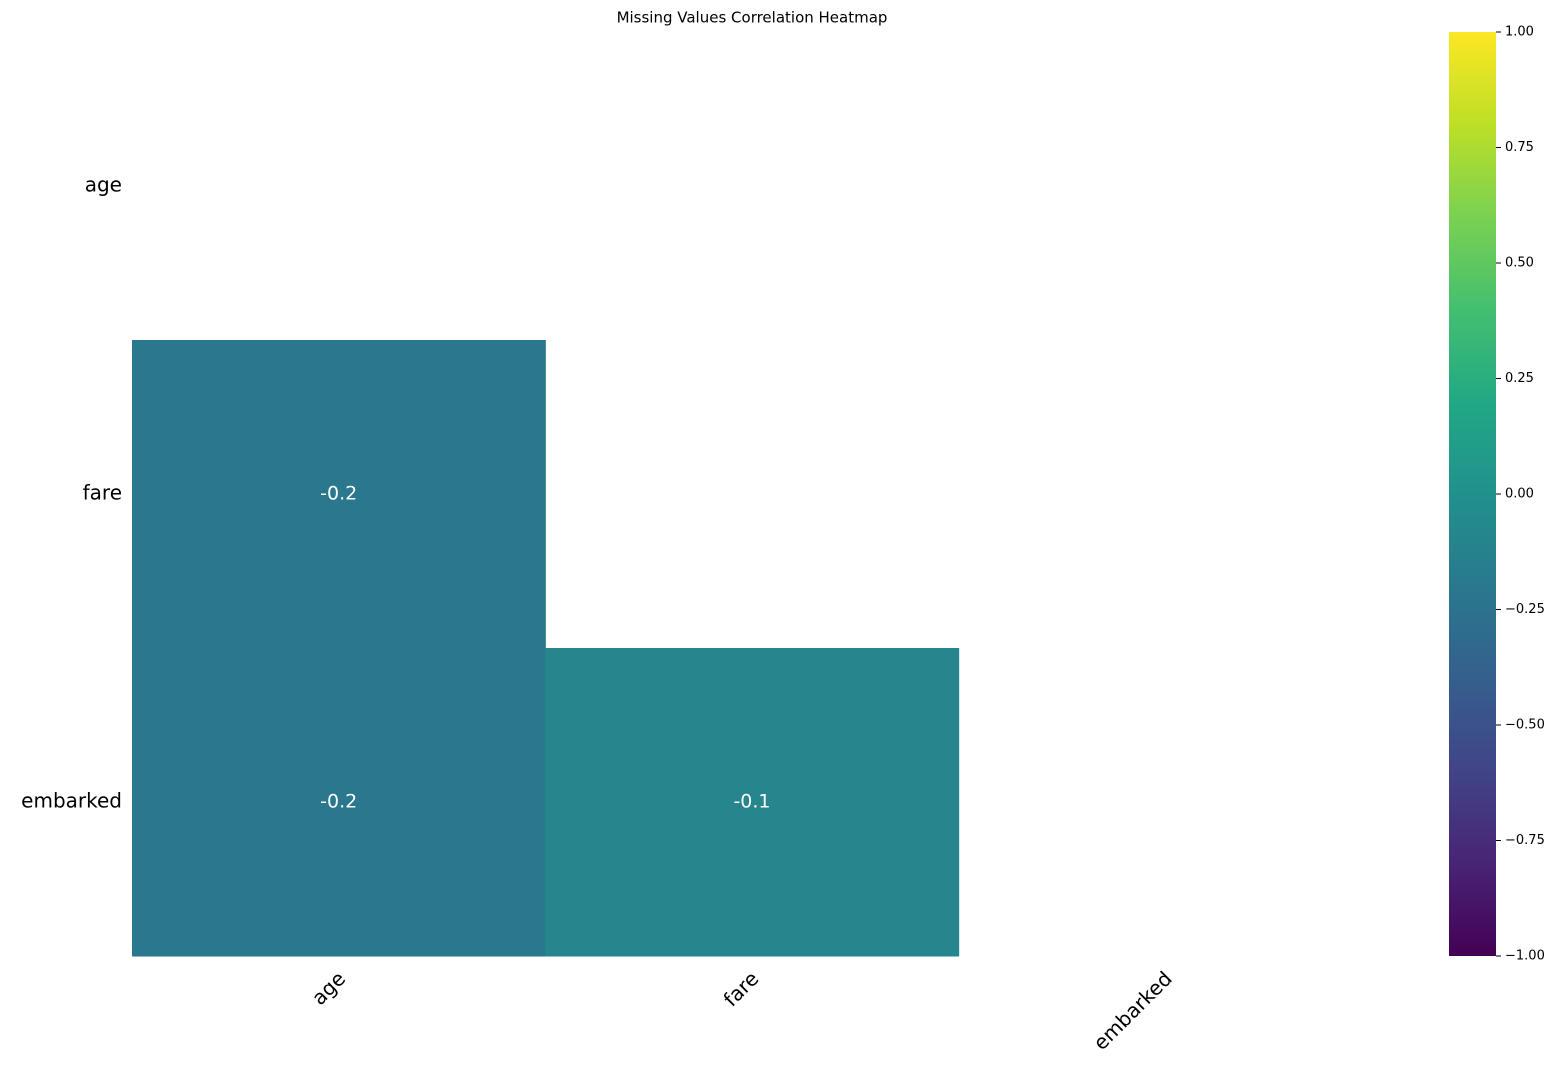 The image size is (1557, 1069). What do you see at coordinates (1519, 263) in the screenshot?
I see `colorbar-tick-label: 0.50` at bounding box center [1519, 263].